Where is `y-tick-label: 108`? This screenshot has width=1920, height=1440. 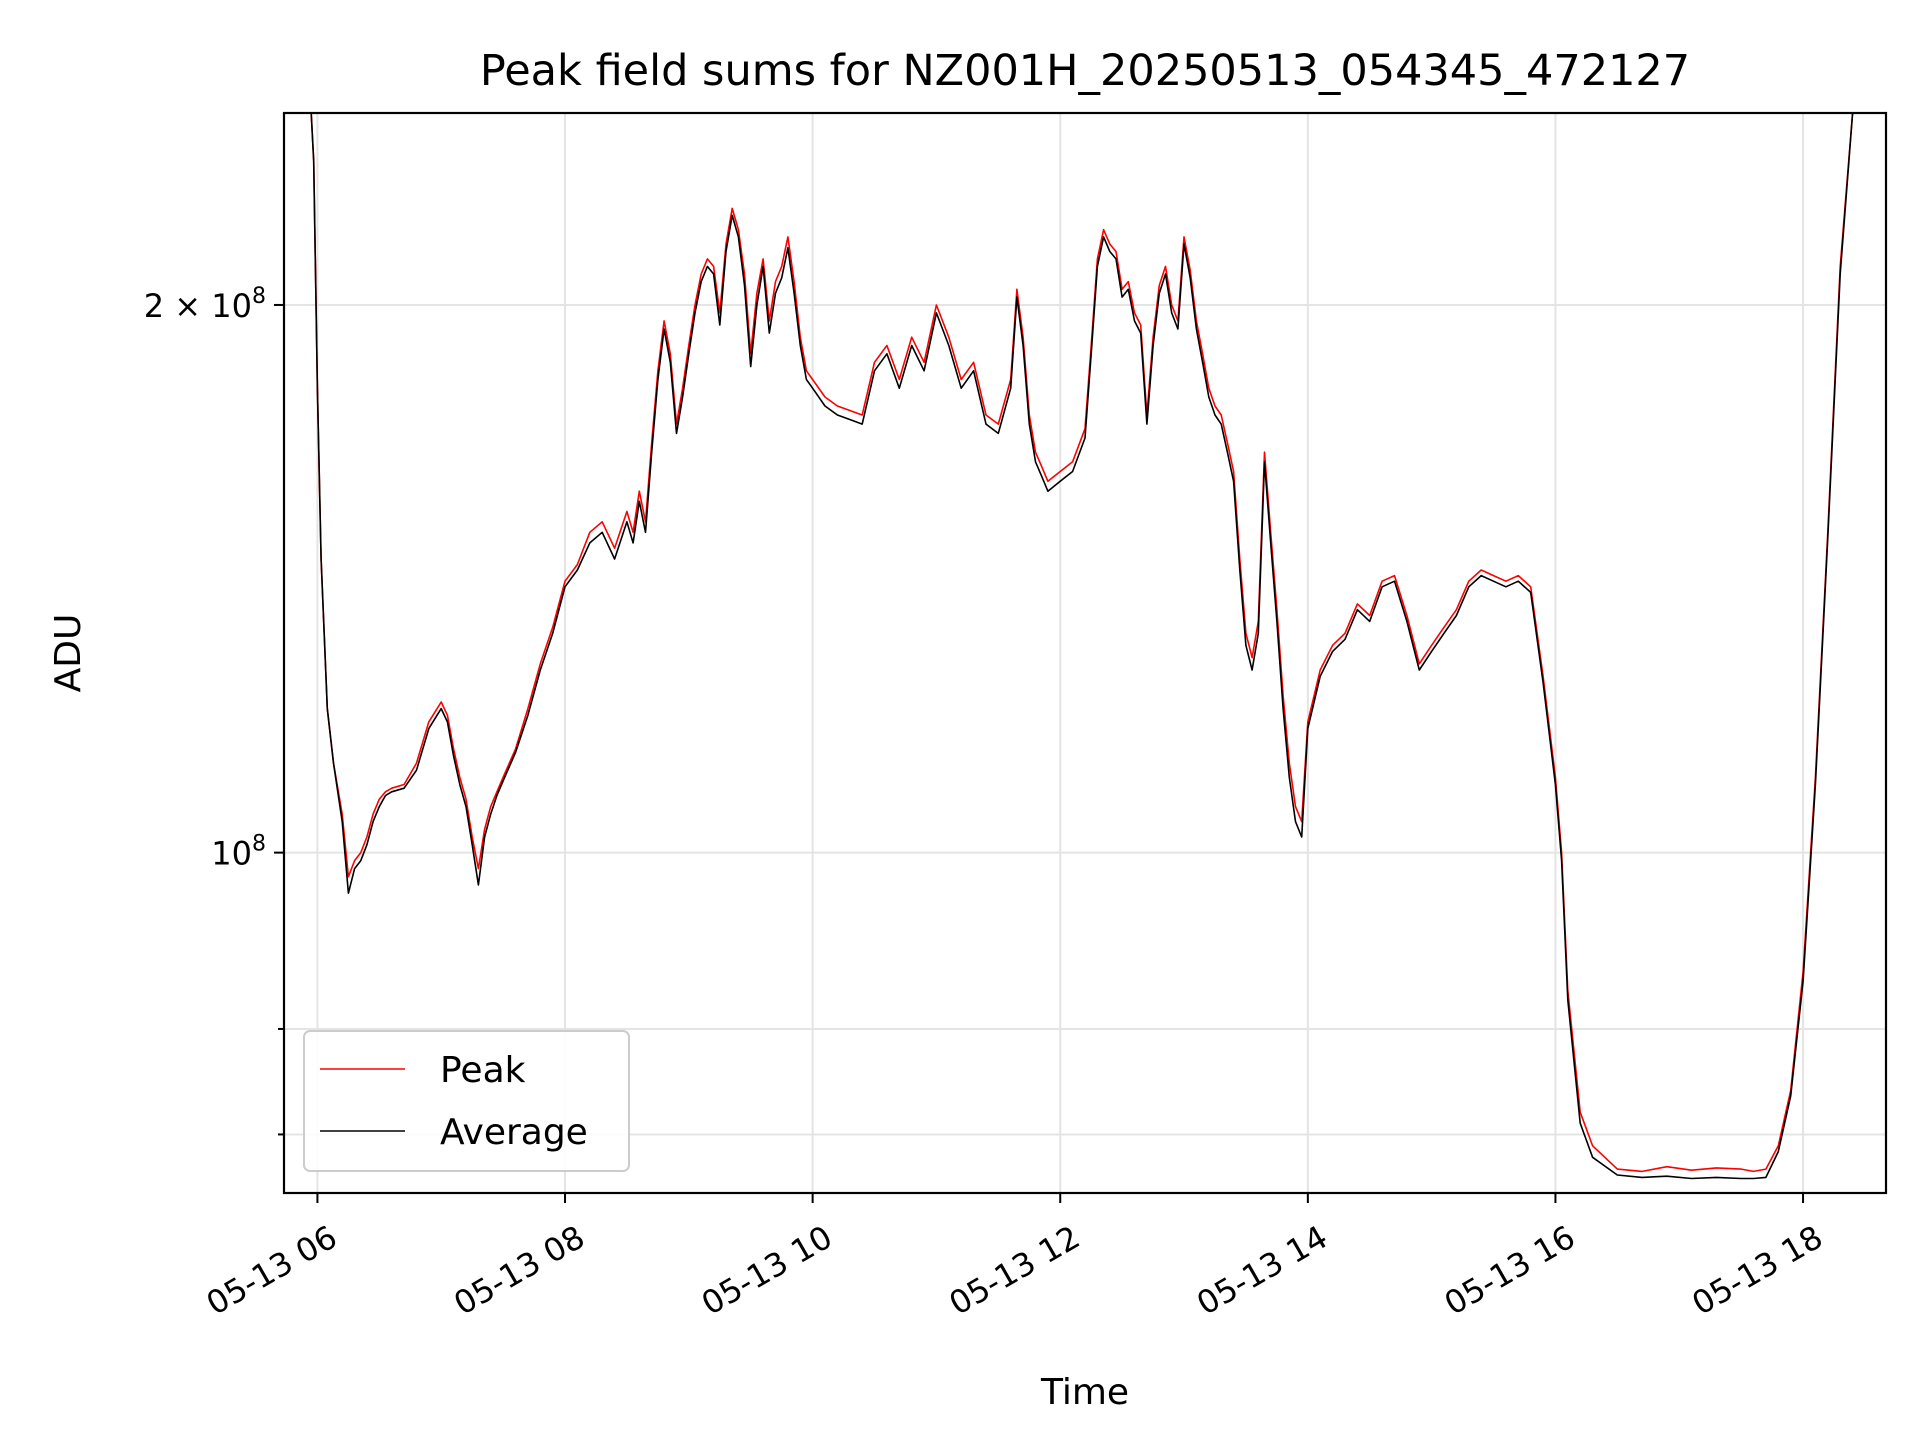
y-tick-label: 108 is located at coordinates (238, 852).